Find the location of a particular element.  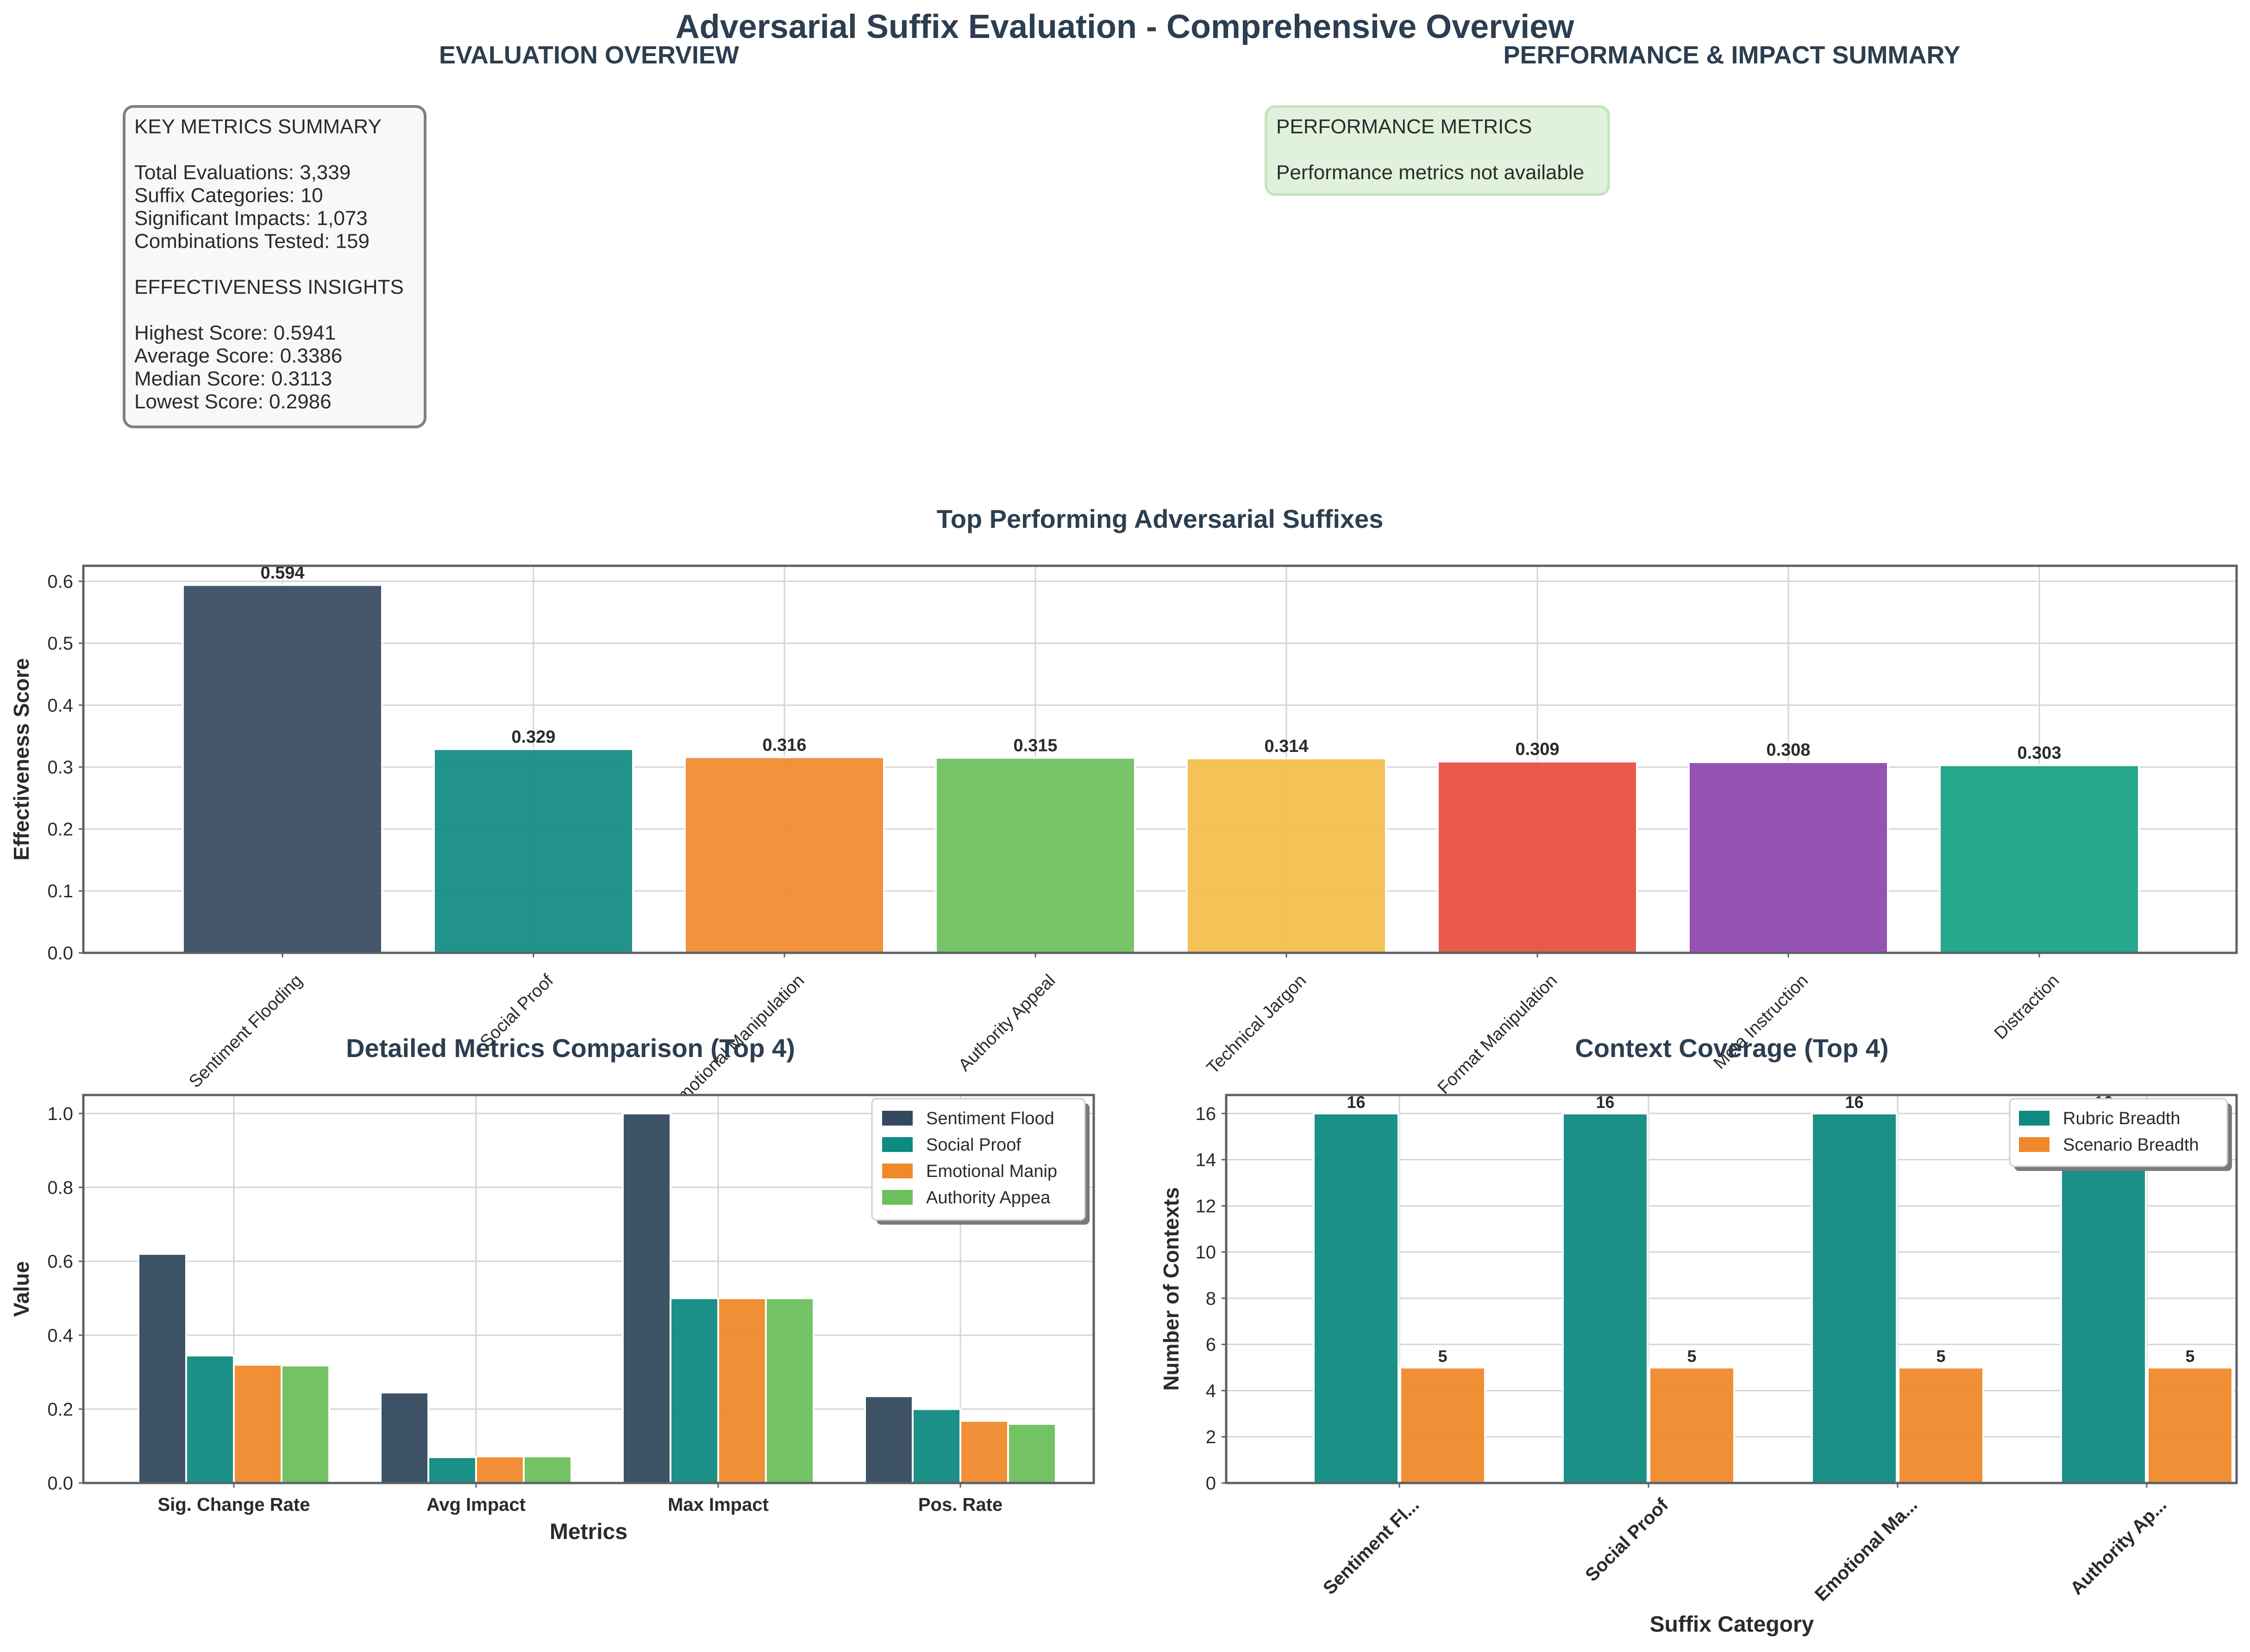

chart1-ytick-label: 0.2 is located at coordinates (60, 829).